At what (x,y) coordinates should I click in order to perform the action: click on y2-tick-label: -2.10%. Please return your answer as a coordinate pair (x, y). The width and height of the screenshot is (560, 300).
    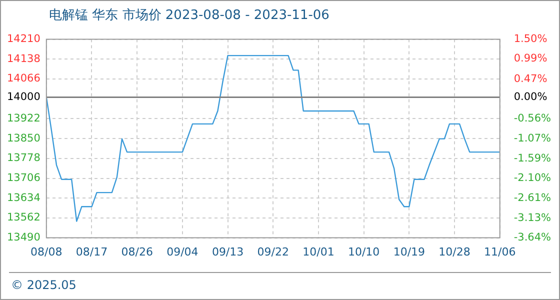
    Looking at the image, I should click on (533, 178).